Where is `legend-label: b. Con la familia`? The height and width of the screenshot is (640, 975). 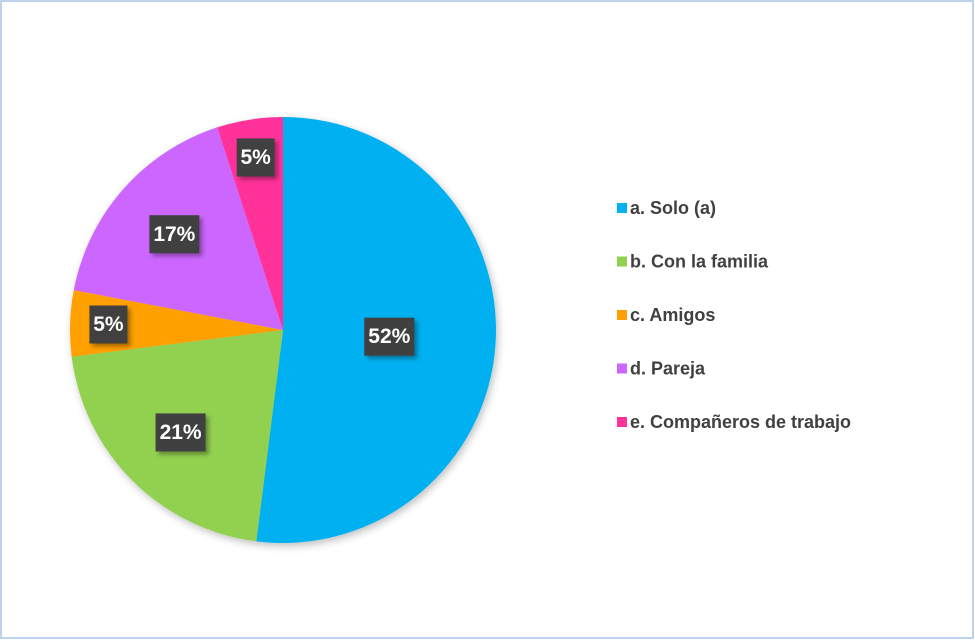
legend-label: b. Con la familia is located at coordinates (699, 261).